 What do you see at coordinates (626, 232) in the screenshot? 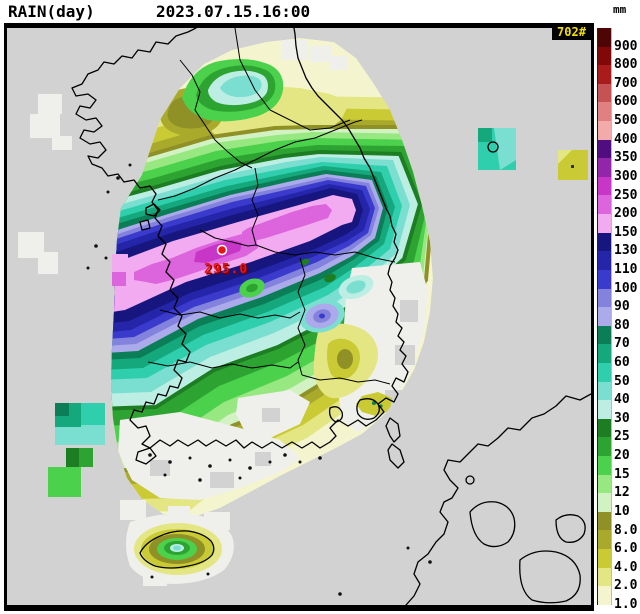
I see `legend-value-label: 150` at bounding box center [626, 232].